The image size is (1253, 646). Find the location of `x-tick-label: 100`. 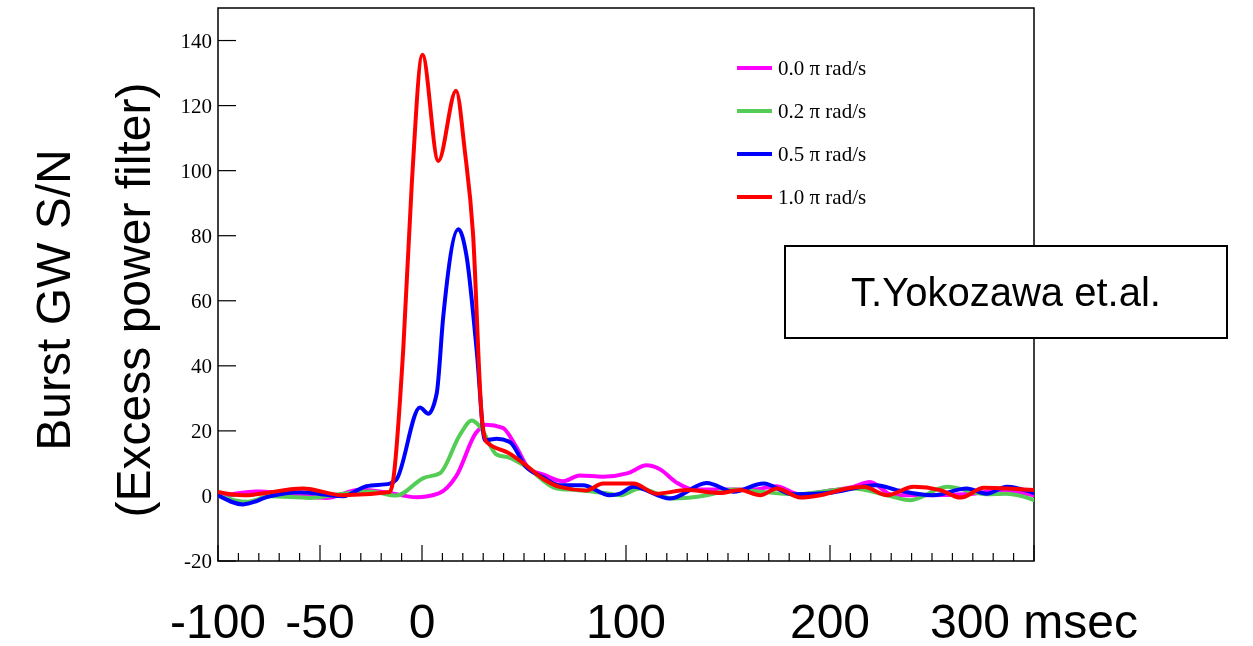

x-tick-label: 100 is located at coordinates (626, 620).